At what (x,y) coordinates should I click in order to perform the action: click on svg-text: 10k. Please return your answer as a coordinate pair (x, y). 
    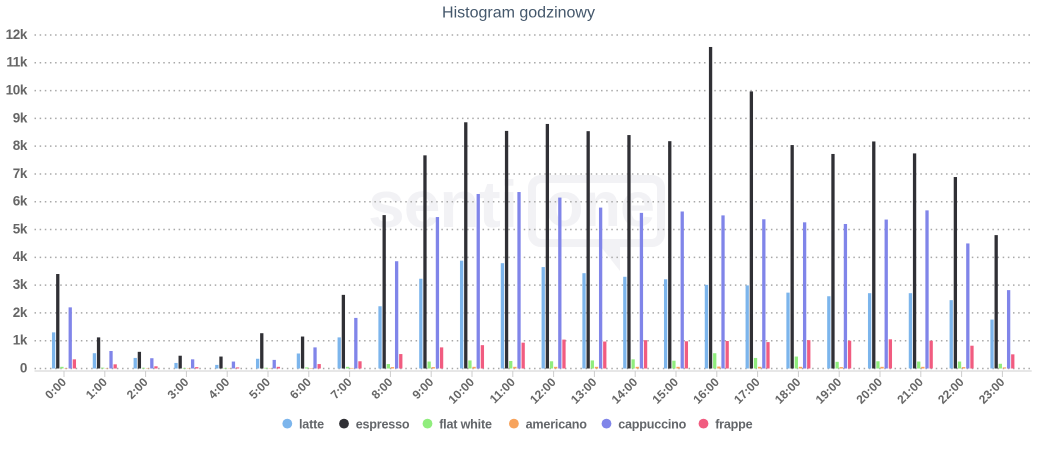
    Looking at the image, I should click on (17, 90).